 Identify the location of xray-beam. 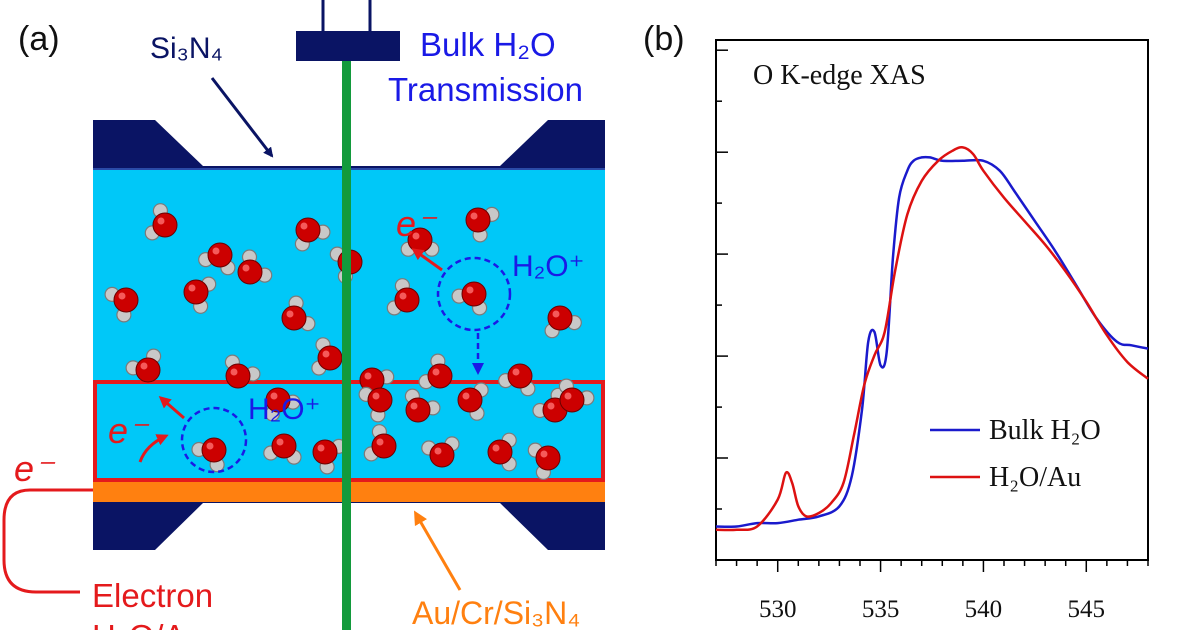
(346, 345).